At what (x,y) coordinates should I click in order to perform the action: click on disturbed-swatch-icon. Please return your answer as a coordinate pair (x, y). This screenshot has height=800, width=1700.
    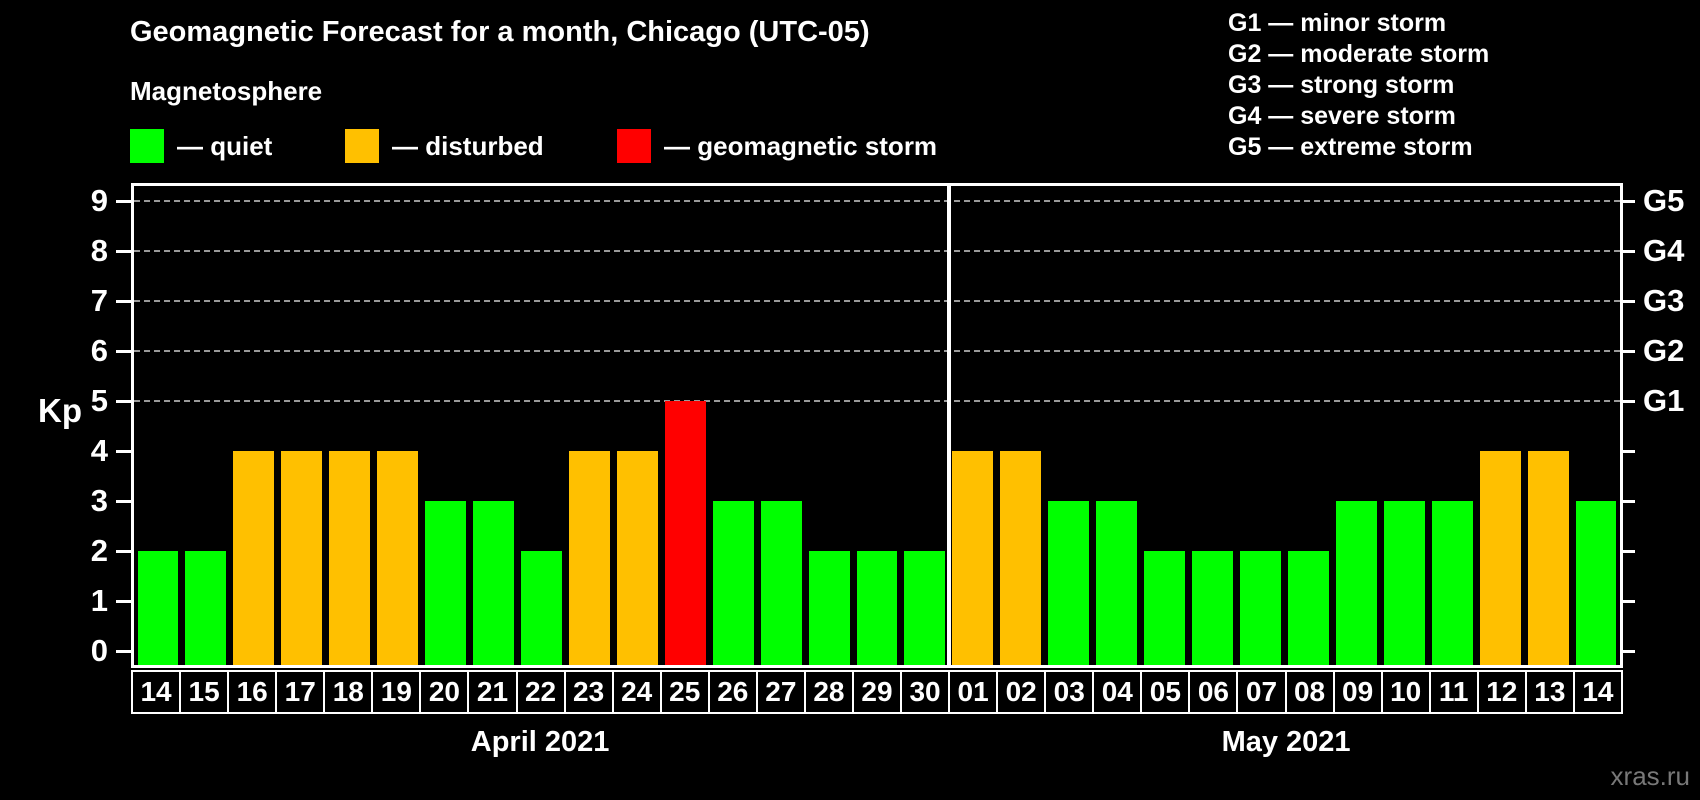
    Looking at the image, I should click on (362, 146).